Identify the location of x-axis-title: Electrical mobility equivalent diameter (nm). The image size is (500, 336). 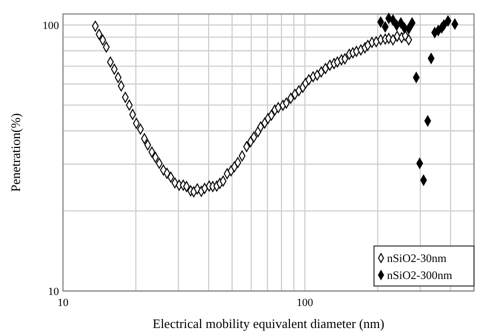
(268, 323).